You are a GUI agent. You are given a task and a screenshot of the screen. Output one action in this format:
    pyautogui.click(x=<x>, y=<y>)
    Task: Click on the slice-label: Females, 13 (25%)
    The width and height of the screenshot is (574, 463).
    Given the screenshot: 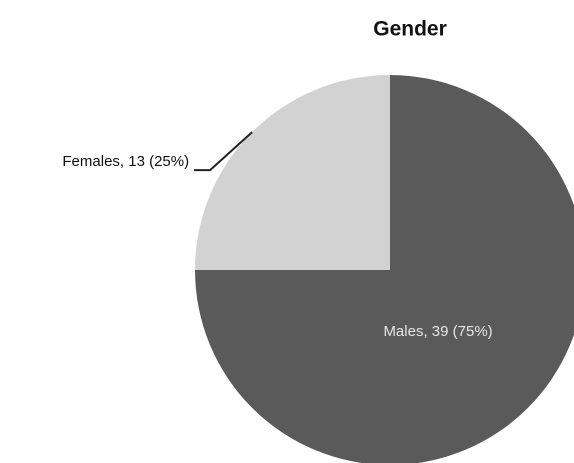 What is the action you would take?
    pyautogui.click(x=125, y=161)
    